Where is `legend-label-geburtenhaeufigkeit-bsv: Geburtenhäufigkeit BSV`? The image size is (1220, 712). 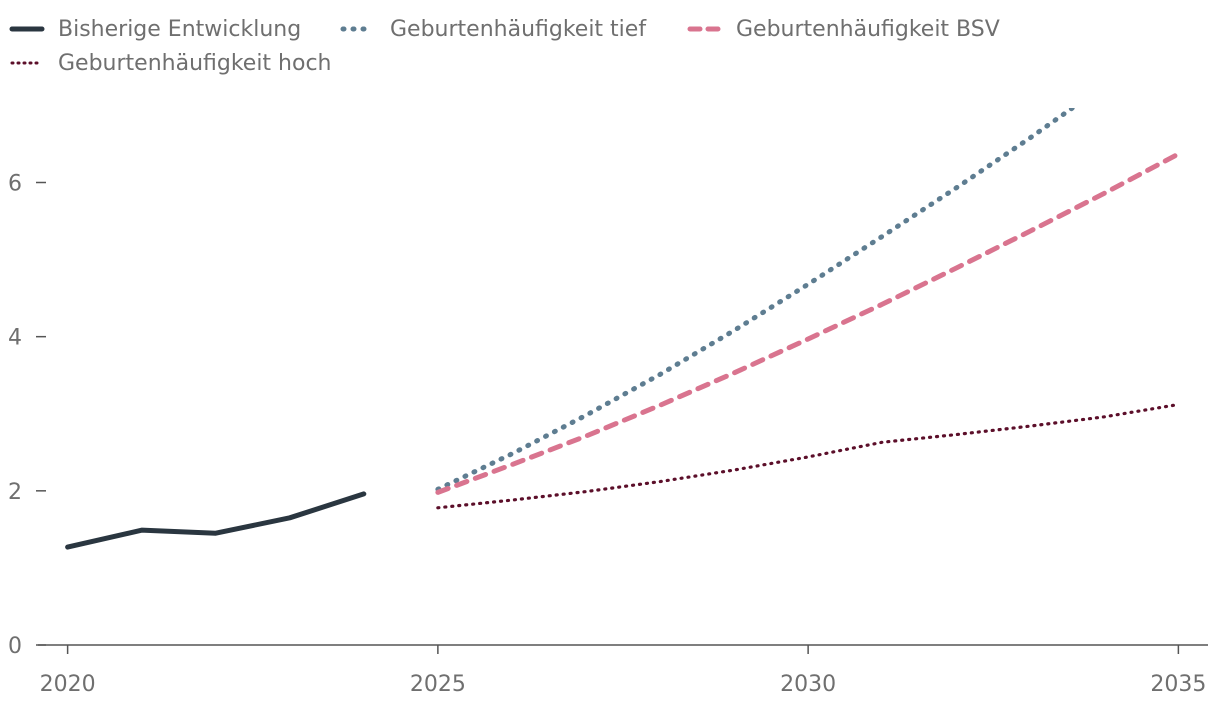
legend-label-geburtenhaeufigkeit-bsv: Geburtenhäufigkeit BSV is located at coordinates (868, 29).